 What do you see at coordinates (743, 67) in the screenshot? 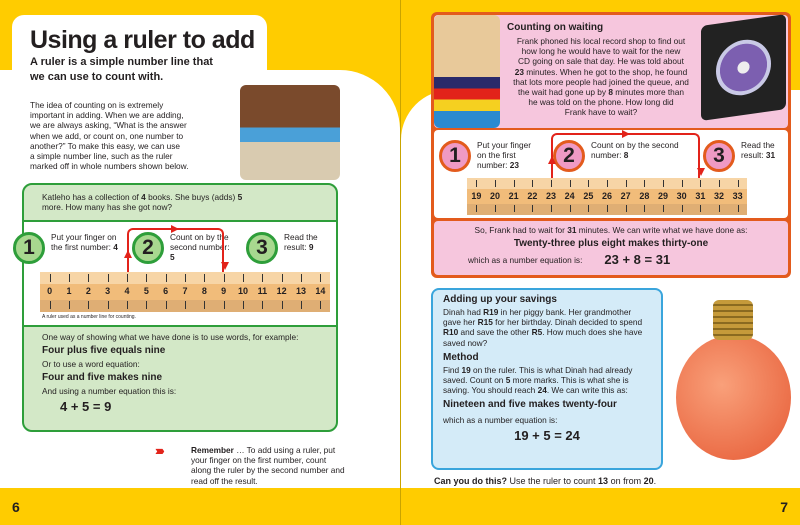
I see `cd-case-image` at bounding box center [743, 67].